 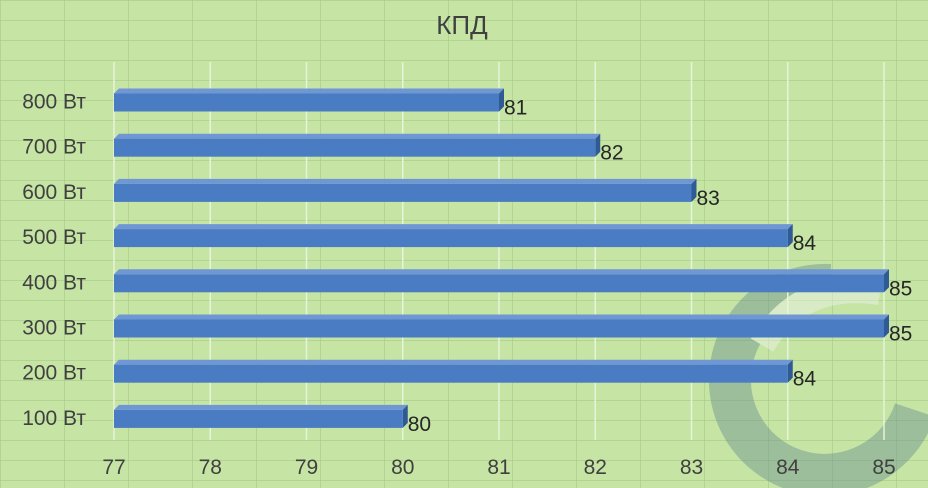 I want to click on category-label: 500 Вт, so click(x=54, y=237).